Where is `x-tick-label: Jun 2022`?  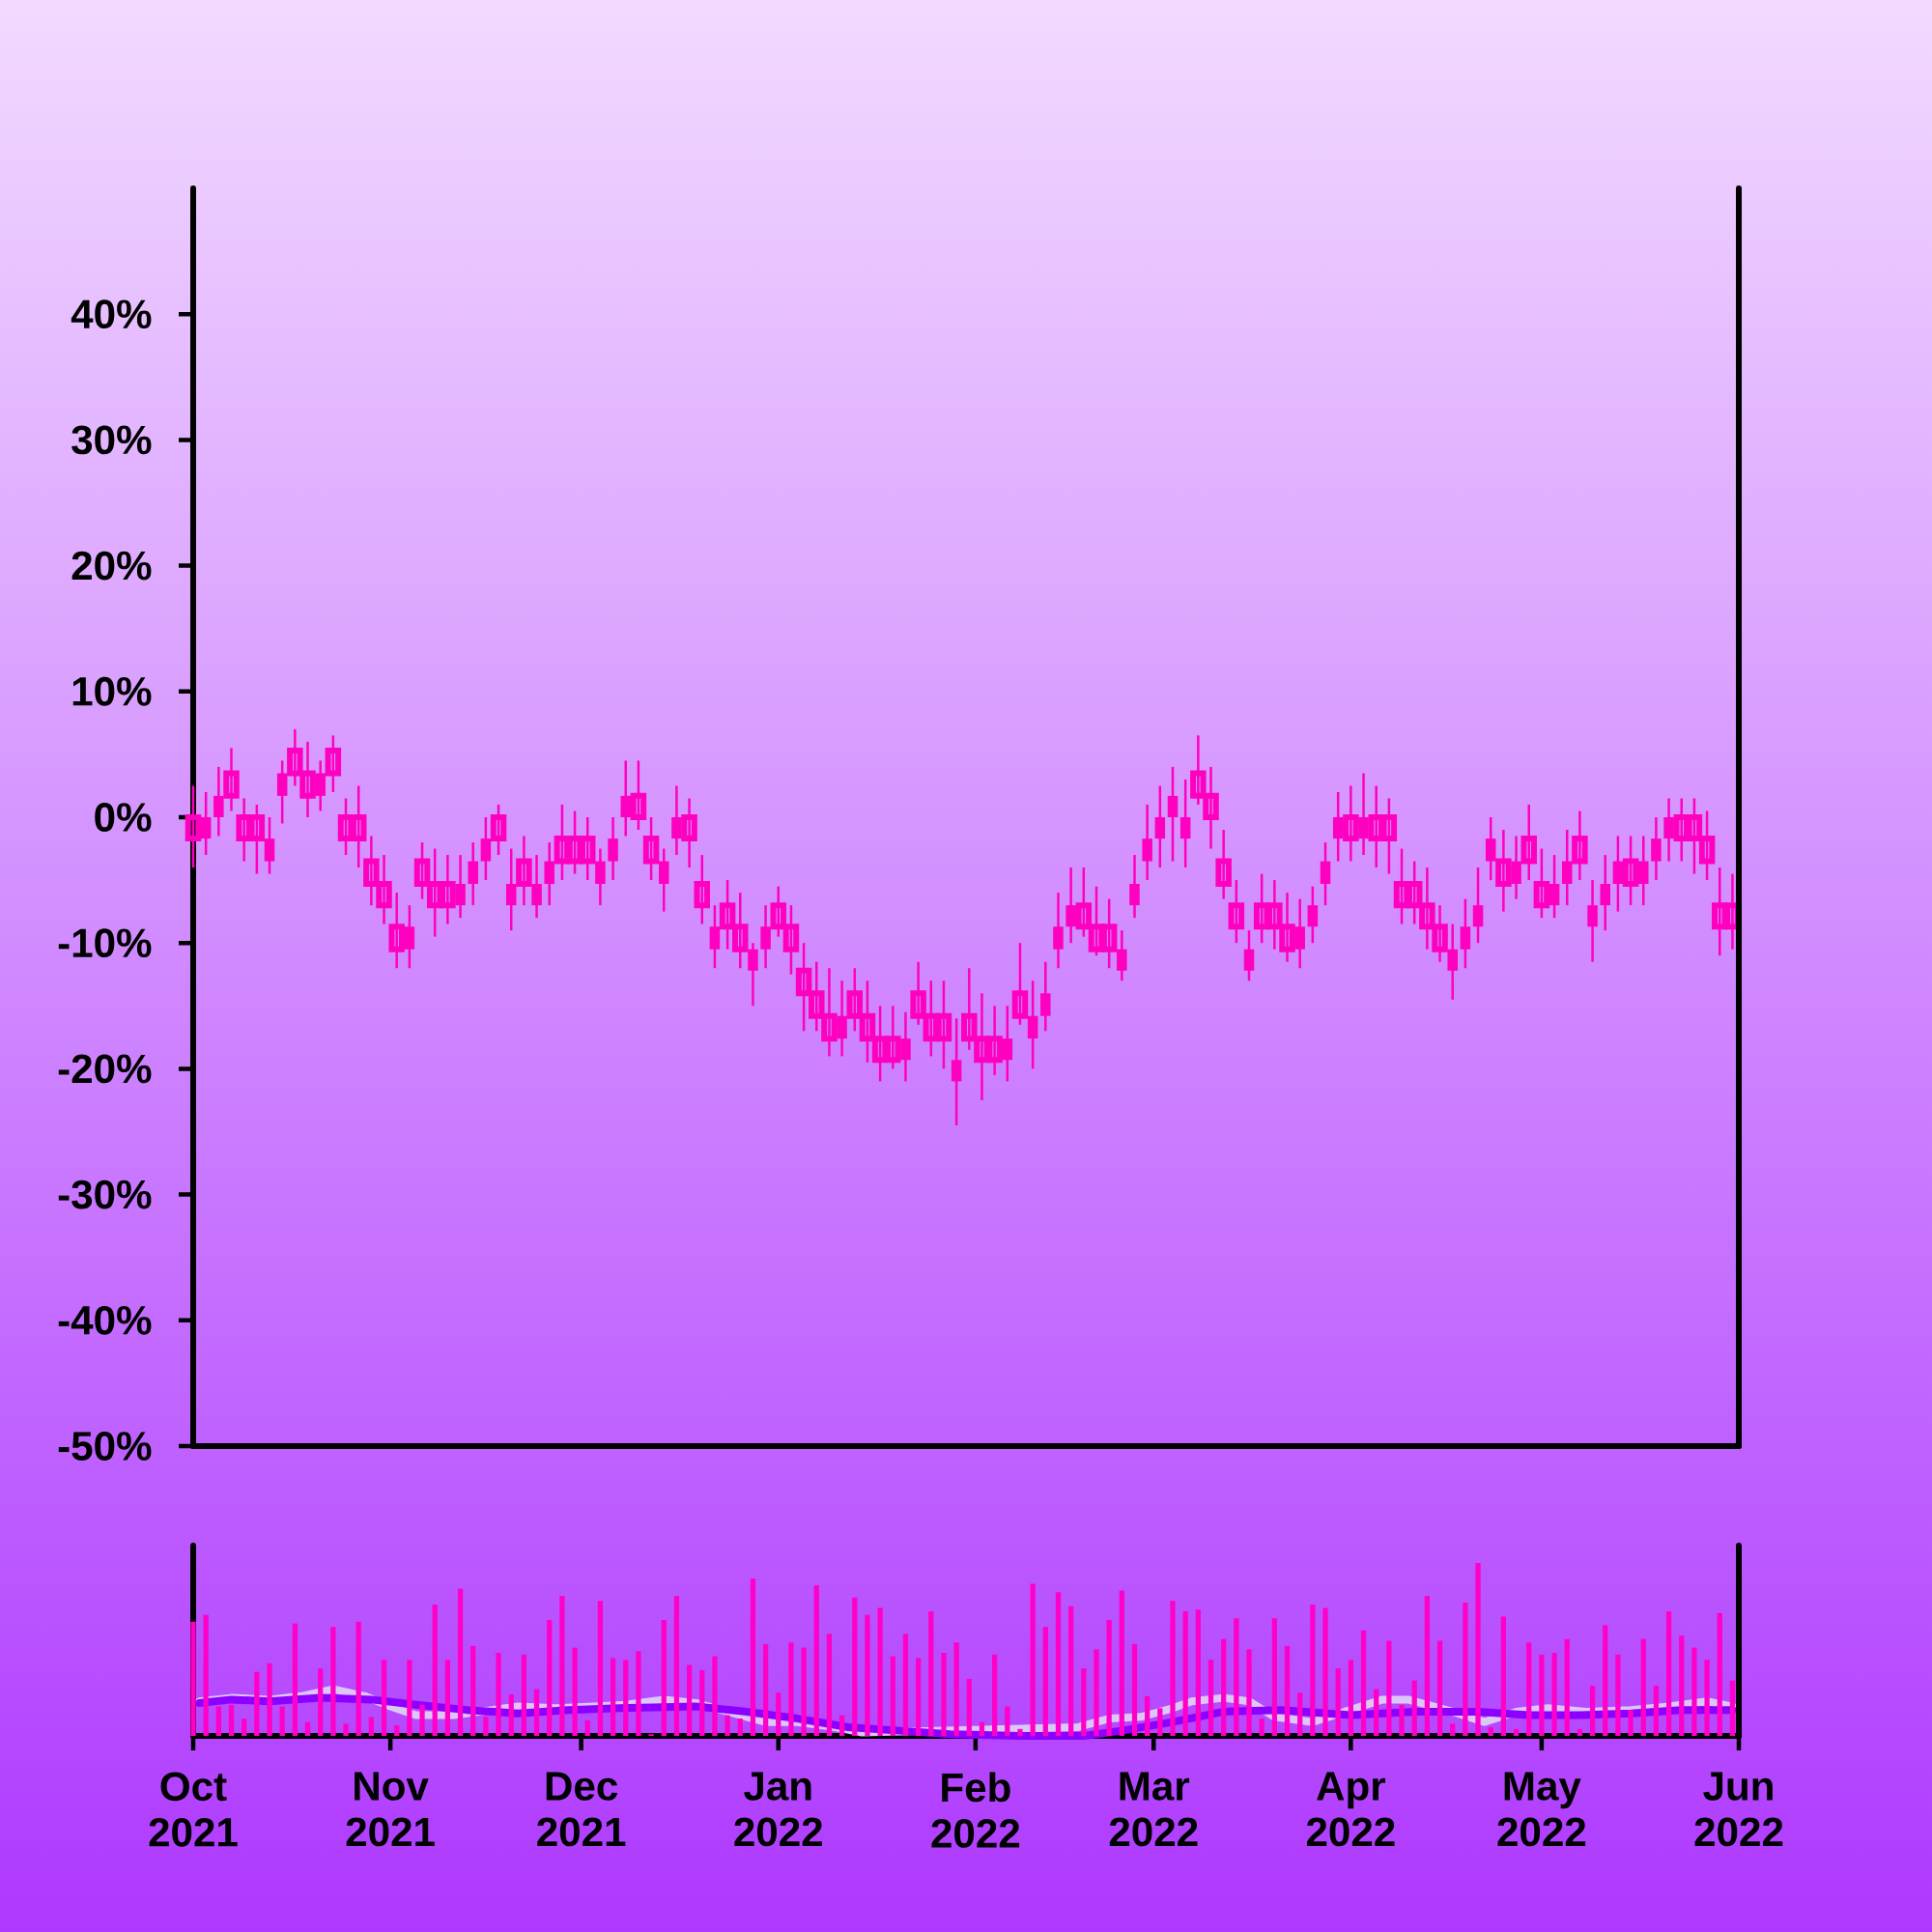
x-tick-label: Jun 2022 is located at coordinates (1738, 1809).